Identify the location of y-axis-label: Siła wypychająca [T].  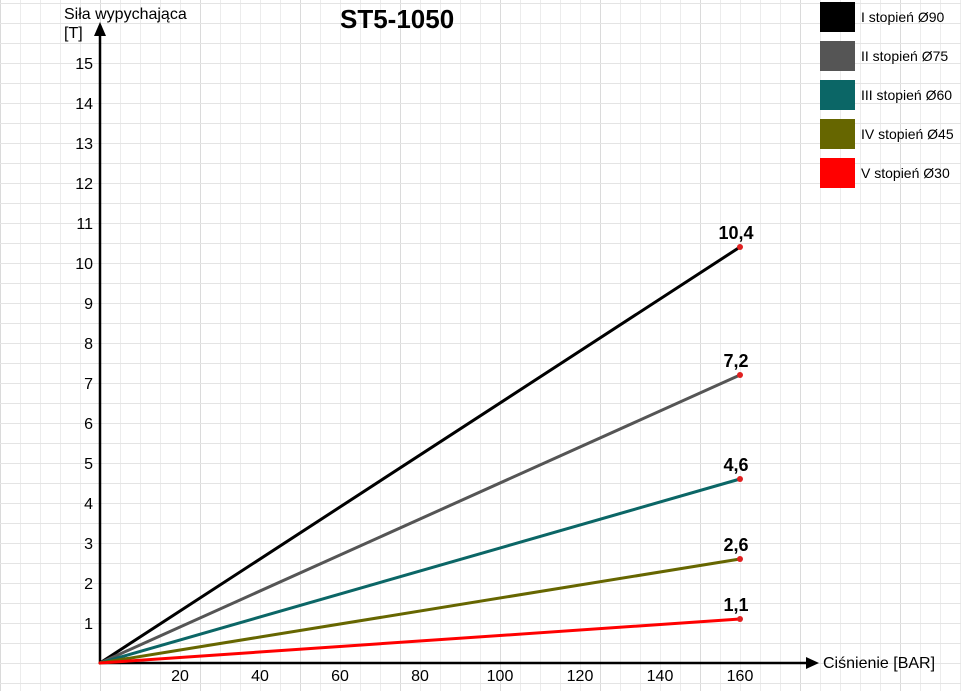
(125, 24).